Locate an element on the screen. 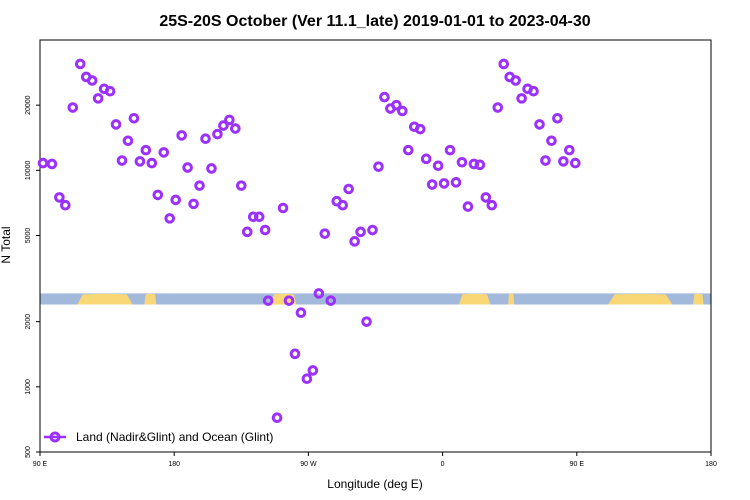 This screenshot has height=500, width=750. land-ocean-strip is located at coordinates (375, 299).